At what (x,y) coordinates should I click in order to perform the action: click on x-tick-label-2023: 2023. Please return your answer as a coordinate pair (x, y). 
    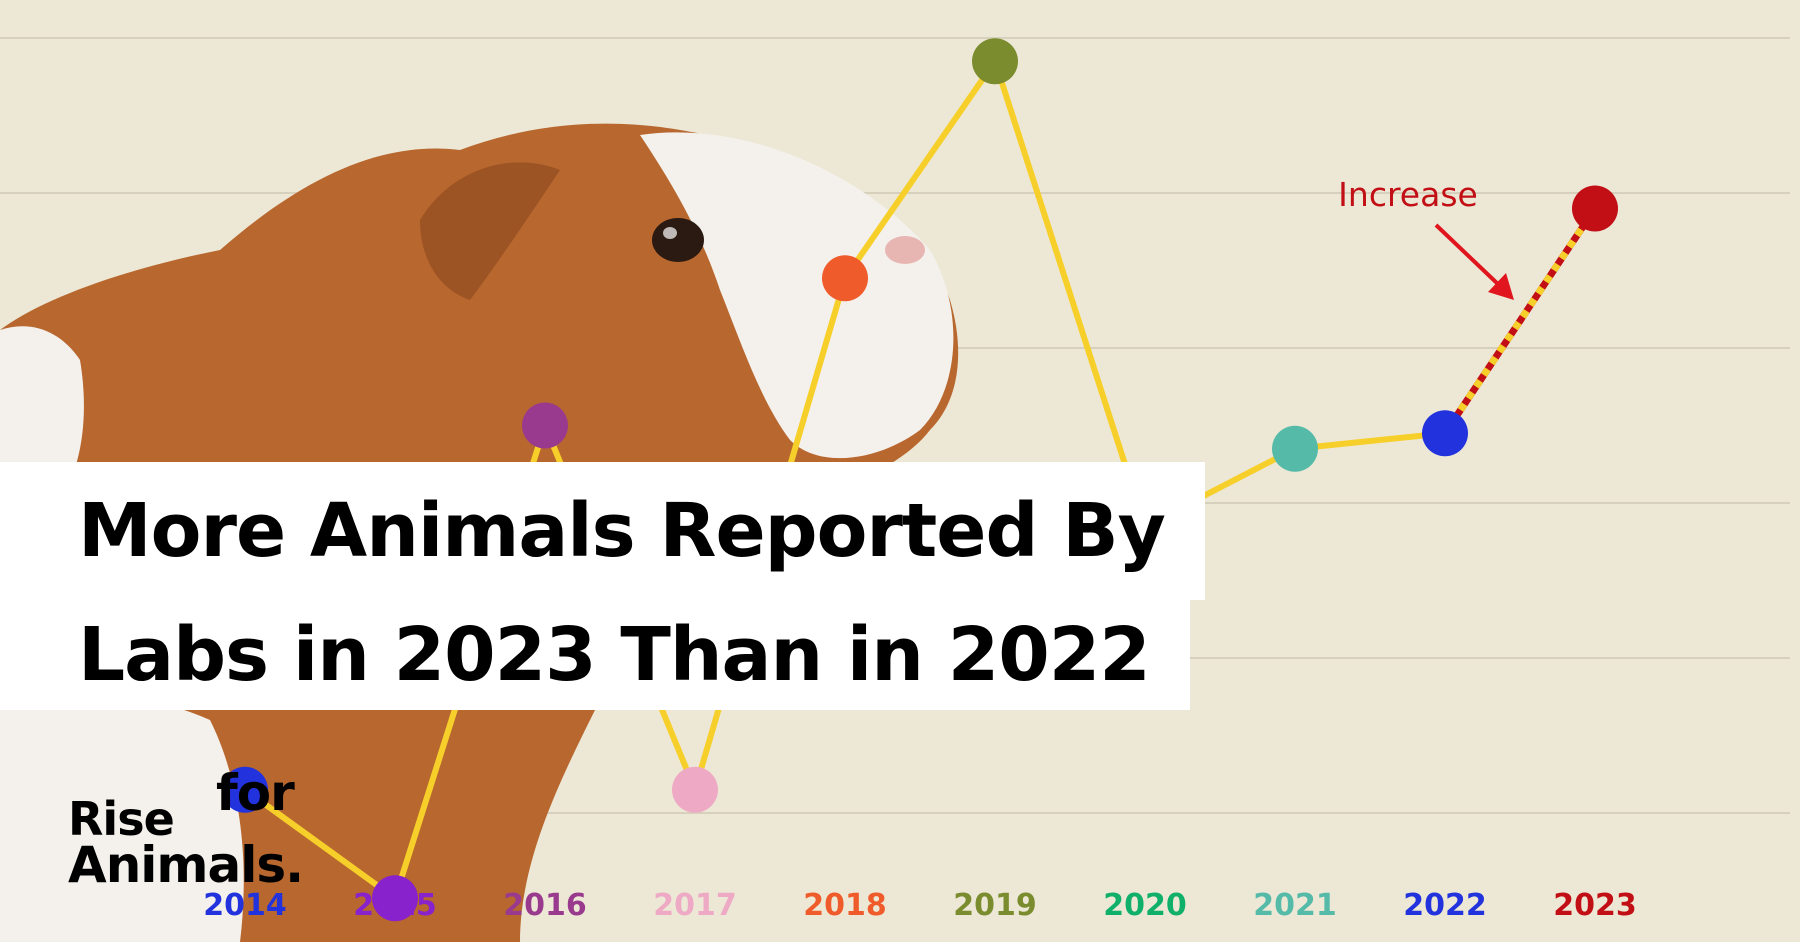
    Looking at the image, I should click on (1595, 905).